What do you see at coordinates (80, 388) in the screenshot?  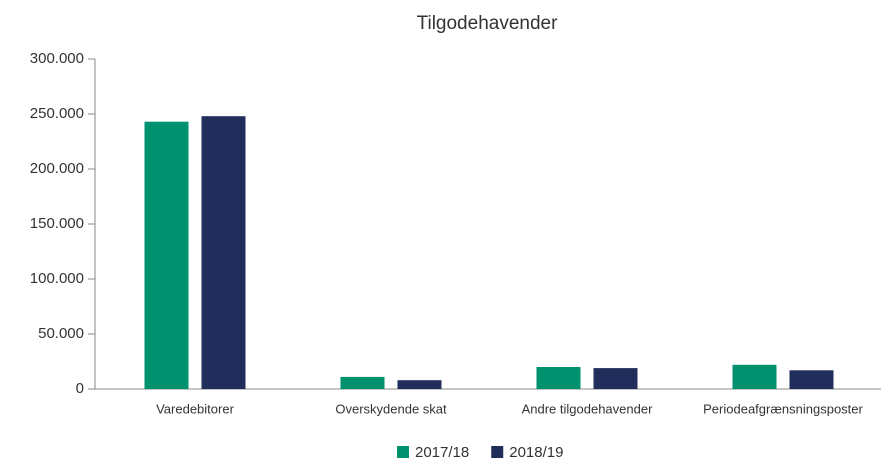 I see `y-tick-label: 0` at bounding box center [80, 388].